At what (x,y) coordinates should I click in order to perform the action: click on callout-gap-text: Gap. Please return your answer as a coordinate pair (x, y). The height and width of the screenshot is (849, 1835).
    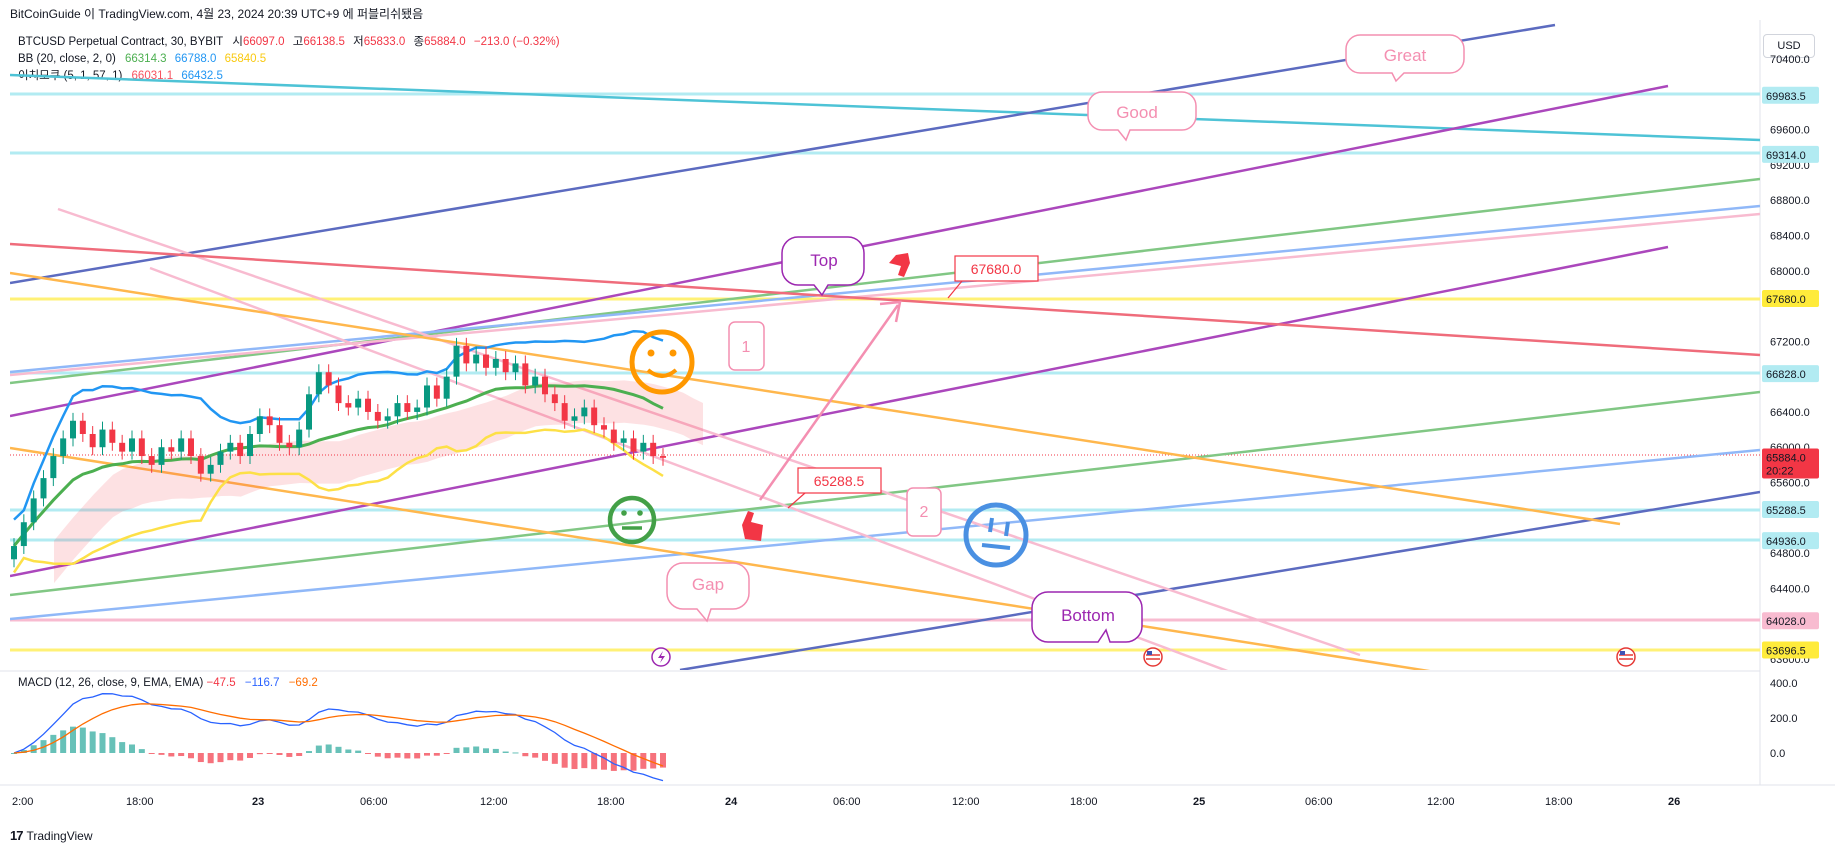
    Looking at the image, I should click on (708, 584).